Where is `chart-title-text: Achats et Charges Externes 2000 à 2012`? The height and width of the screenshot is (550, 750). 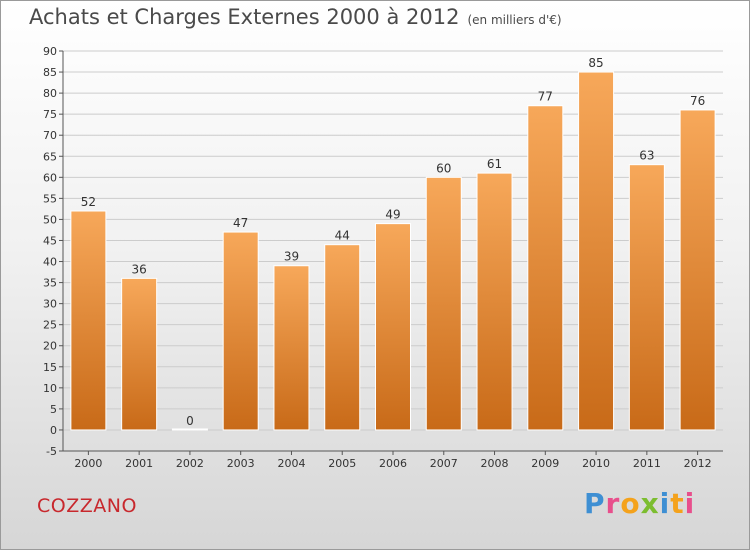 chart-title-text: Achats et Charges Externes 2000 à 2012 is located at coordinates (244, 17).